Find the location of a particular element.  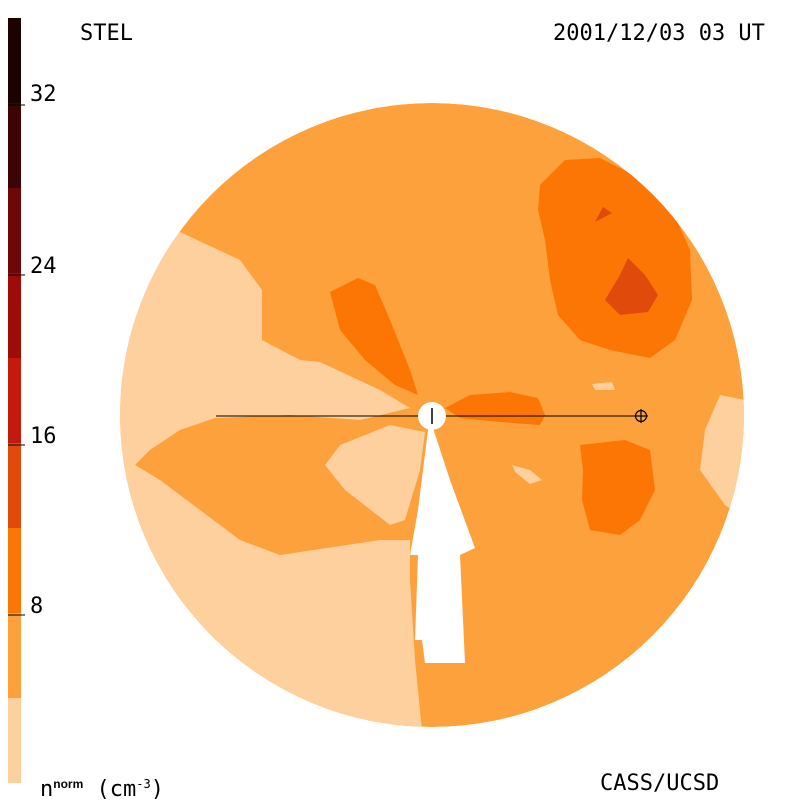

credit-label: CASS/UCSD is located at coordinates (660, 783).